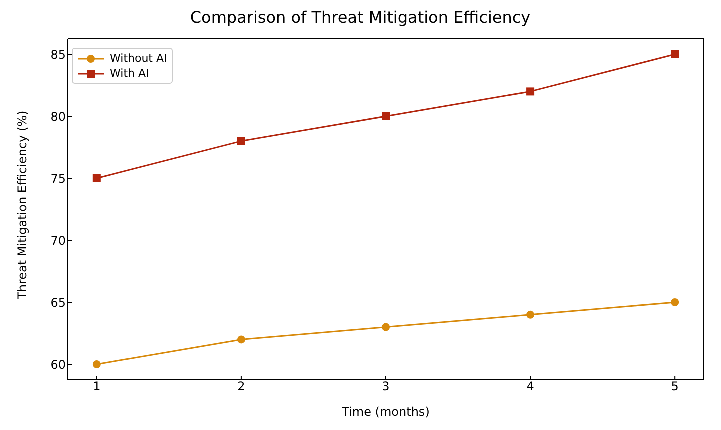 The height and width of the screenshot is (430, 721). I want to click on x-tick-label: 3, so click(386, 387).